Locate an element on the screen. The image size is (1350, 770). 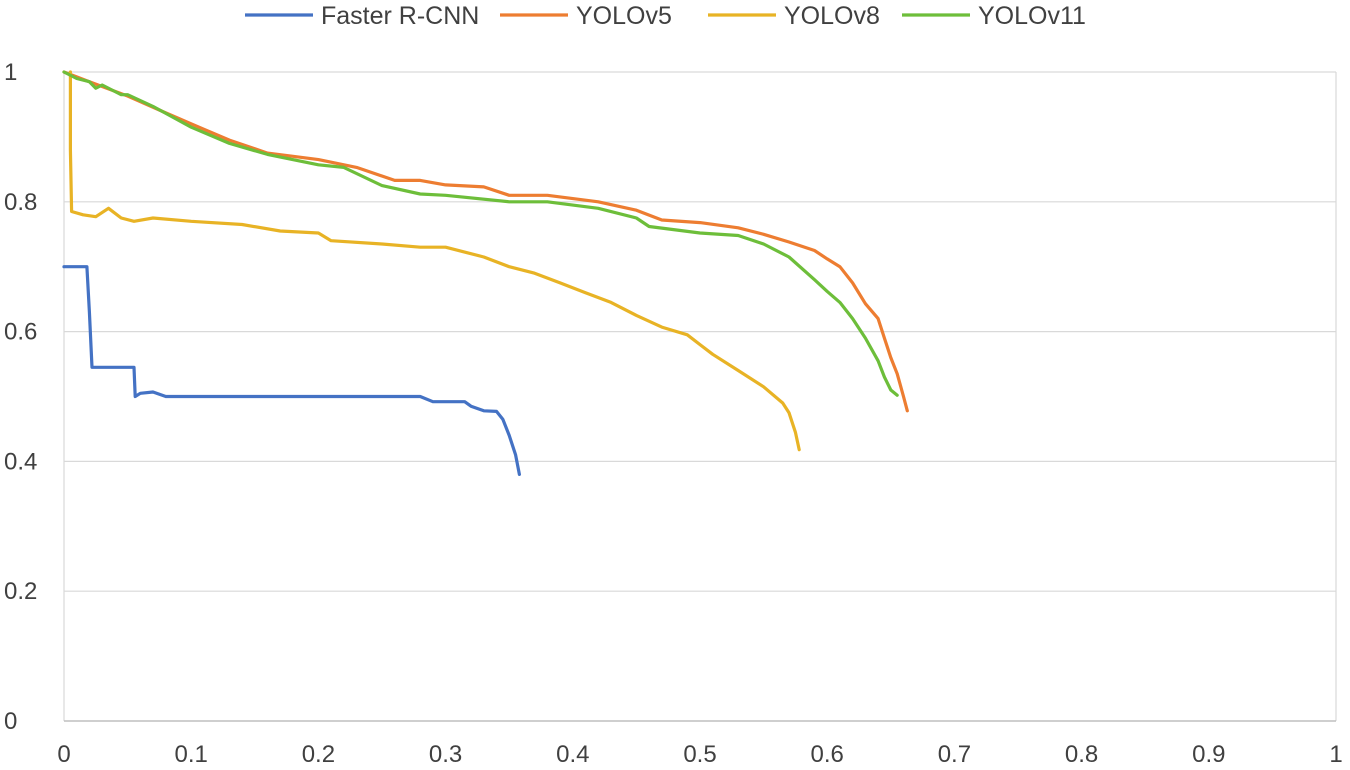
legend-label-2: YOLOv8 is located at coordinates (832, 16).